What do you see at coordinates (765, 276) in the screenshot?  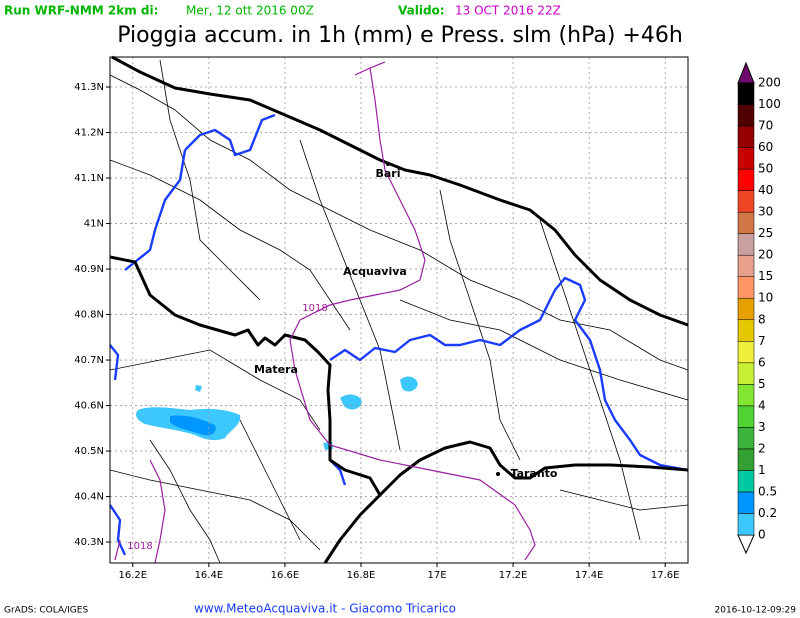 I see `colorbar-label: 15` at bounding box center [765, 276].